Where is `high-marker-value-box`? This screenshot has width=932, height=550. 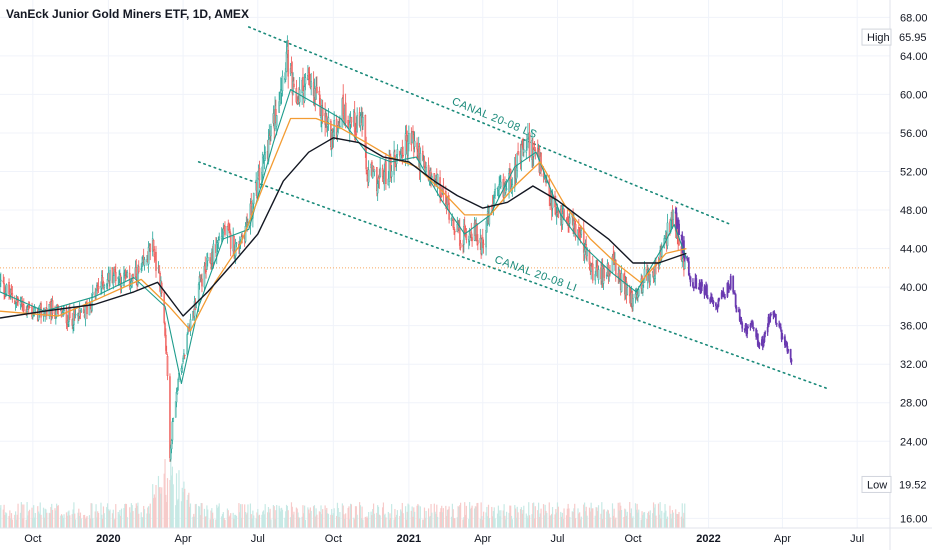
high-marker-value-box is located at coordinates (912, 37).